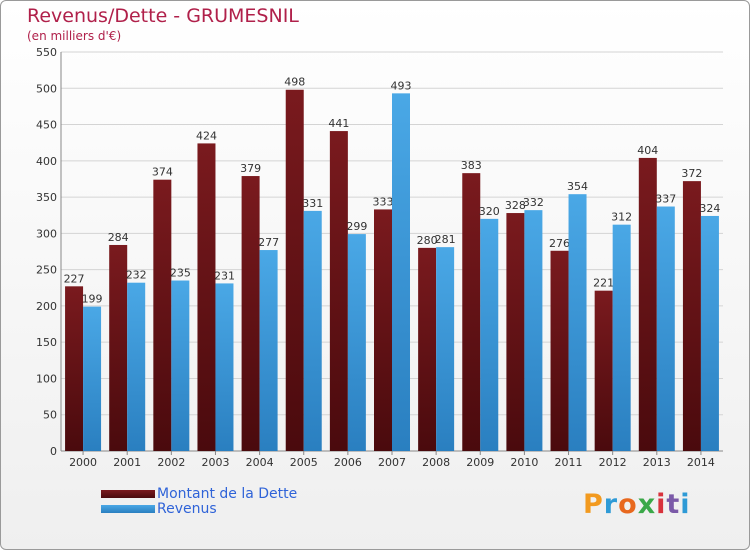  What do you see at coordinates (171, 462) in the screenshot?
I see `x-tick-label: 2002` at bounding box center [171, 462].